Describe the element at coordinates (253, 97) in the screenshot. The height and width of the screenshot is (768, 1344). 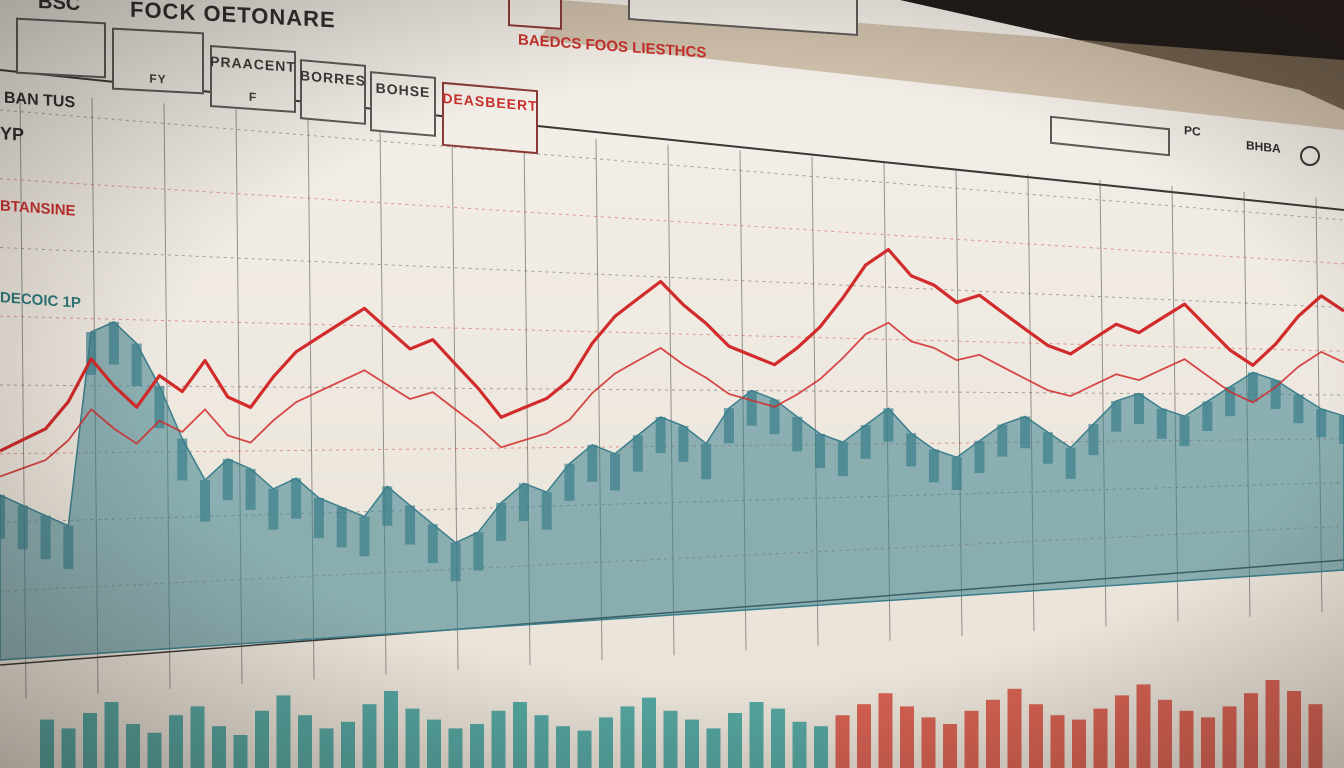
I see `toolbar-button-praacent-sub: F` at that location.